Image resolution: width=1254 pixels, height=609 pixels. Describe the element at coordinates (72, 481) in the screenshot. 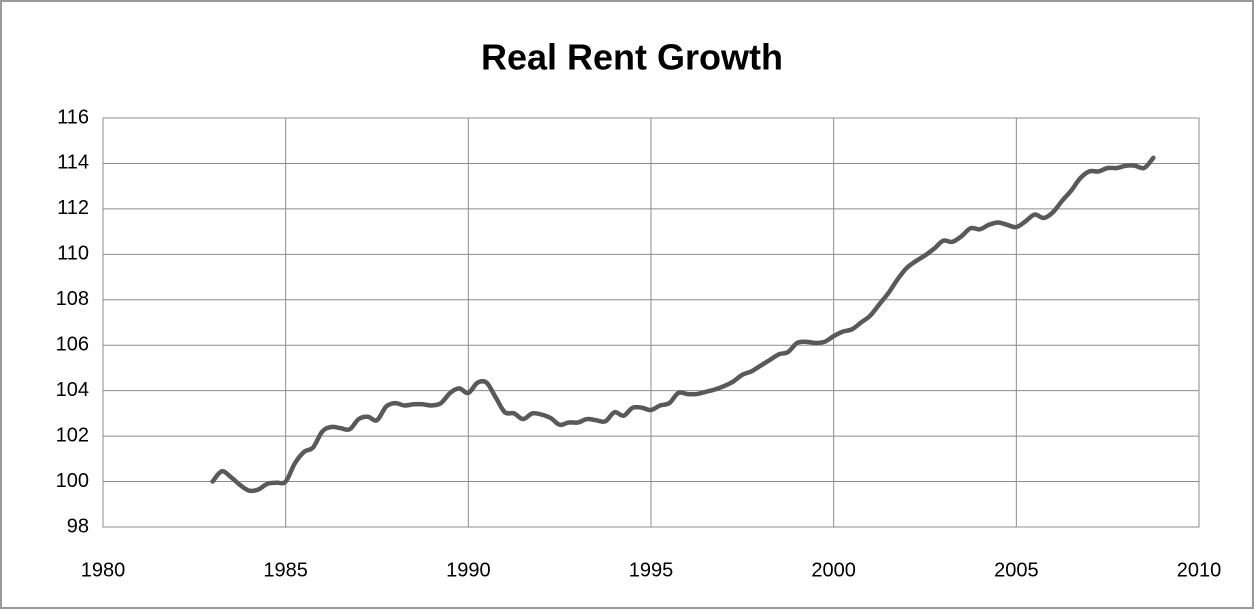

I see `y-tick-label: 100` at that location.